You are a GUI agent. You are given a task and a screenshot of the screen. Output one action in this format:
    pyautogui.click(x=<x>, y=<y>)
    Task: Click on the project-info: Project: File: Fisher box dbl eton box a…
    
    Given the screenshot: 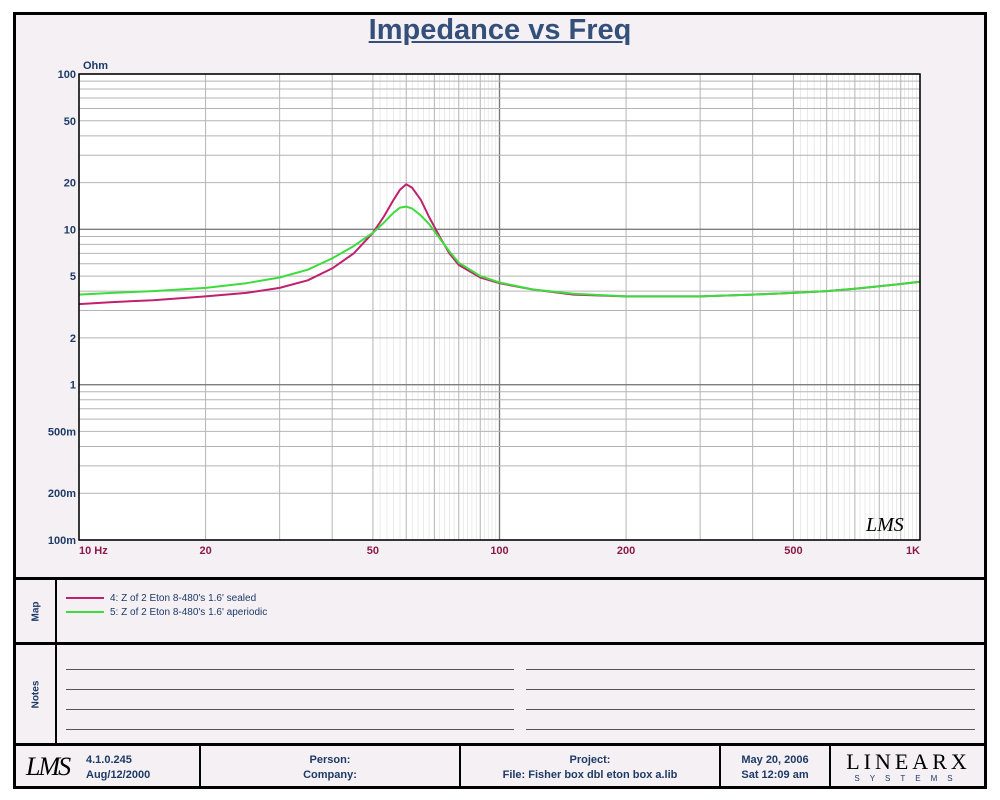 What is the action you would take?
    pyautogui.click(x=590, y=768)
    